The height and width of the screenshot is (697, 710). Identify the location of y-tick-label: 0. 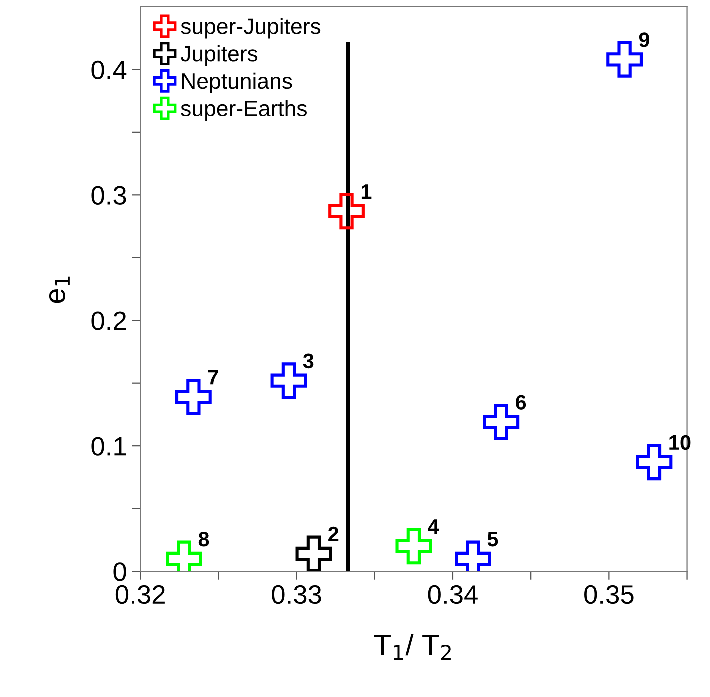
(120, 572).